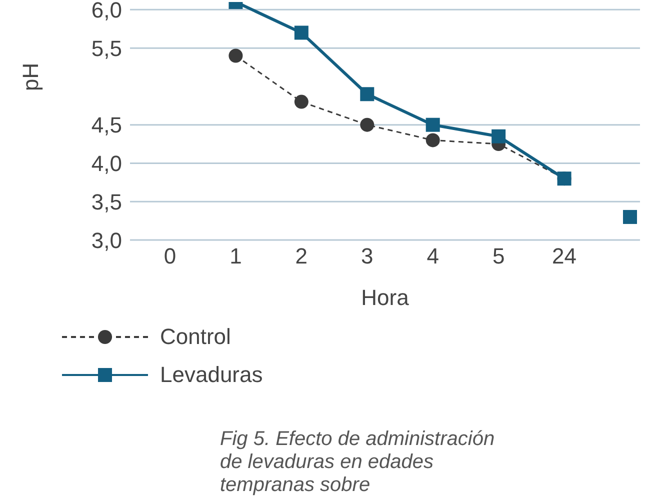 This screenshot has width=650, height=500. What do you see at coordinates (170, 256) in the screenshot?
I see `x-tick-label: 0` at bounding box center [170, 256].